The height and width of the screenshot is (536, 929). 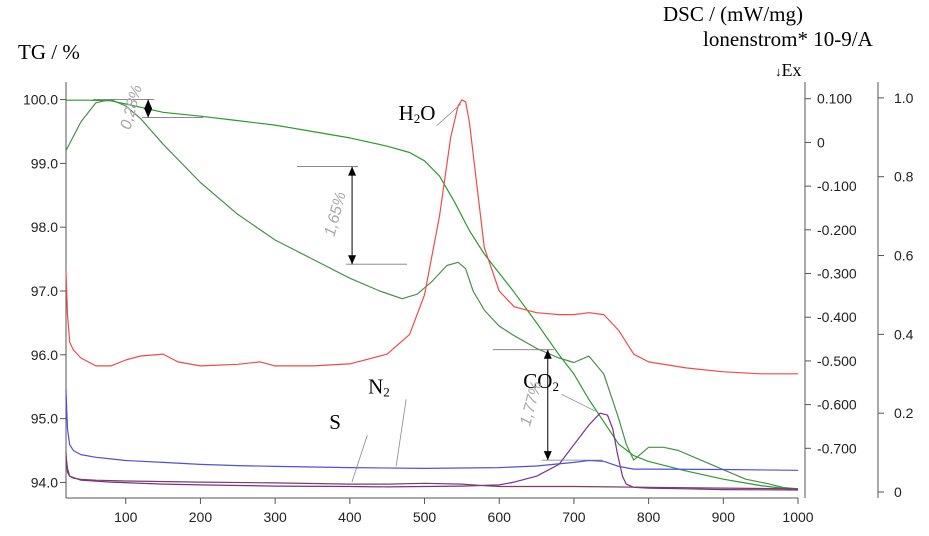 I want to click on x-tick-label: 700, so click(x=574, y=517).